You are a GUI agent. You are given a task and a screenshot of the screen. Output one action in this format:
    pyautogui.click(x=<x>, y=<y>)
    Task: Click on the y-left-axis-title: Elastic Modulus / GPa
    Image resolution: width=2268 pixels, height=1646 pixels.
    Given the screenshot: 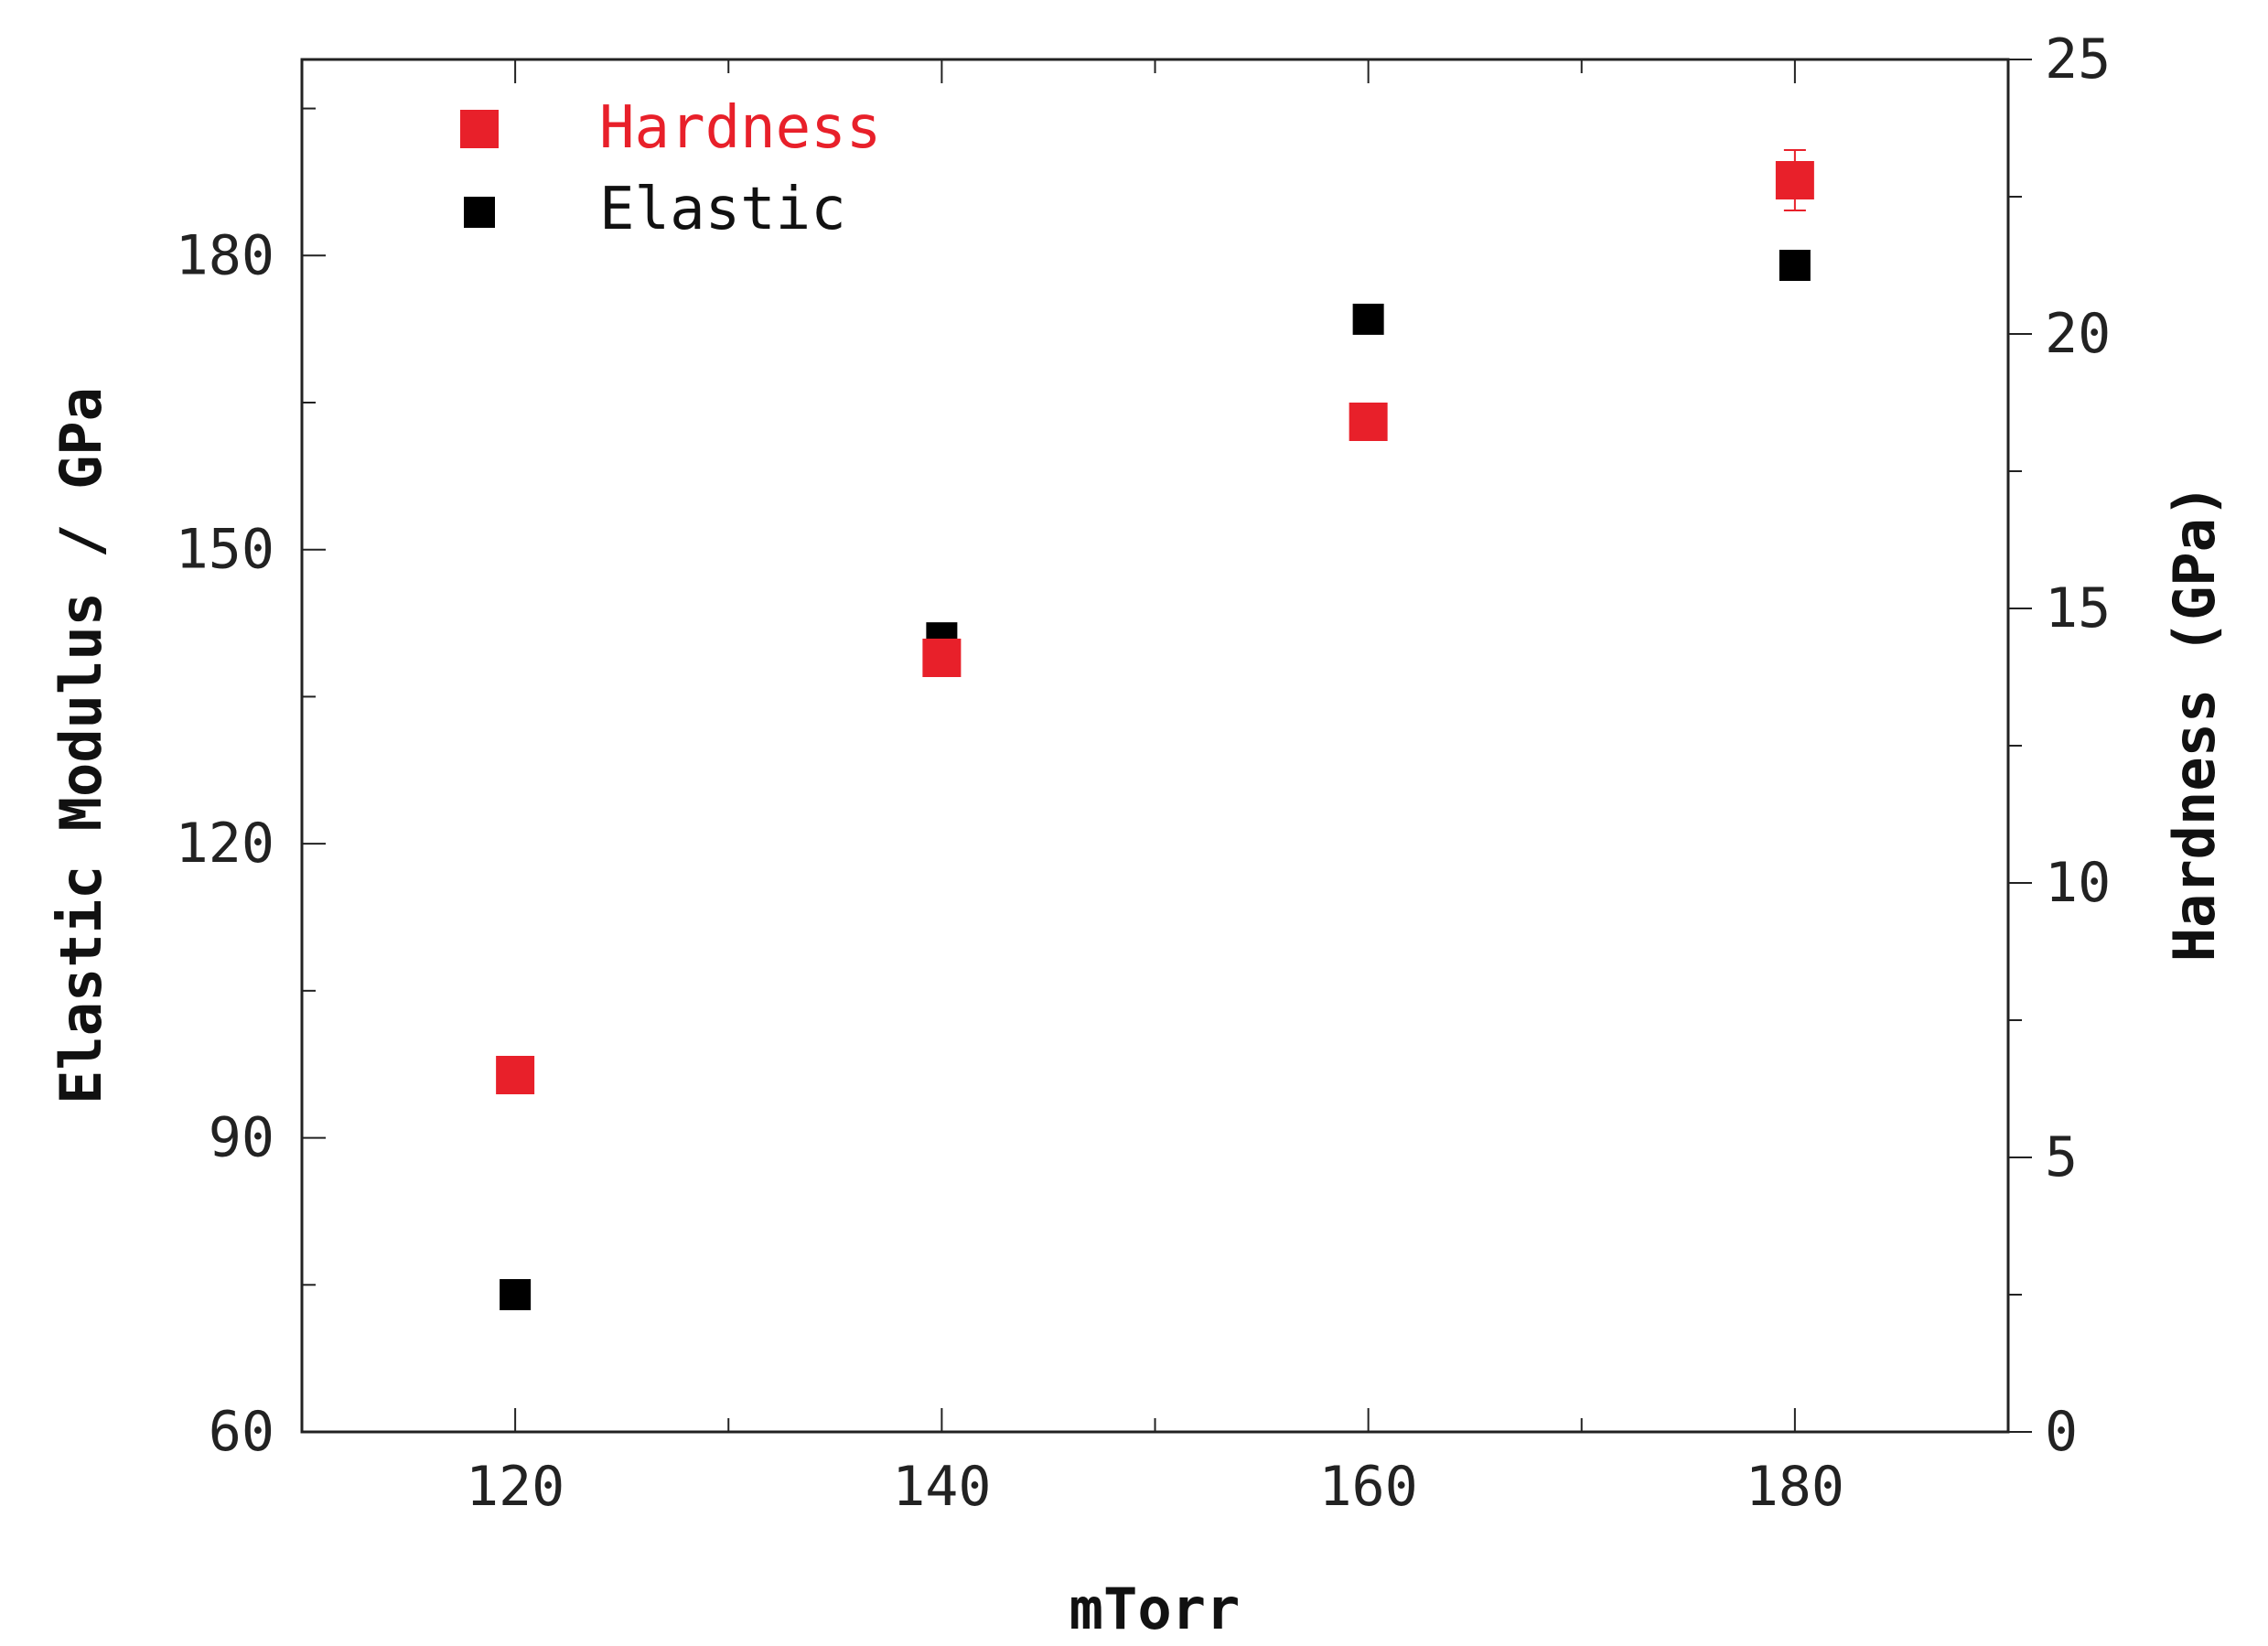 What is the action you would take?
    pyautogui.click(x=81, y=745)
    